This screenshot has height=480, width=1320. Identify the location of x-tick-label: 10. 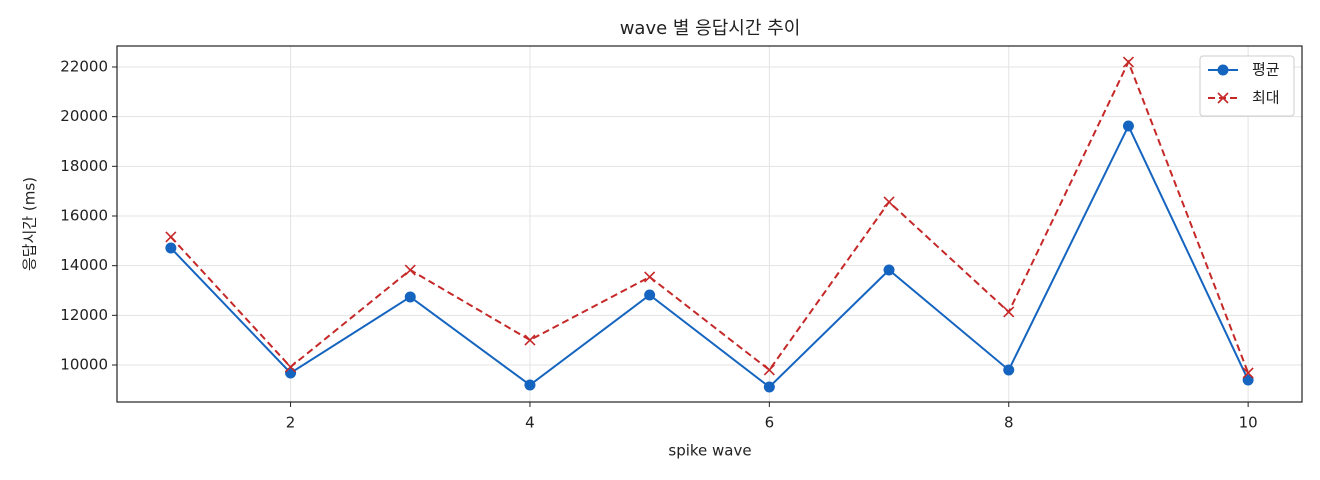
(1248, 423).